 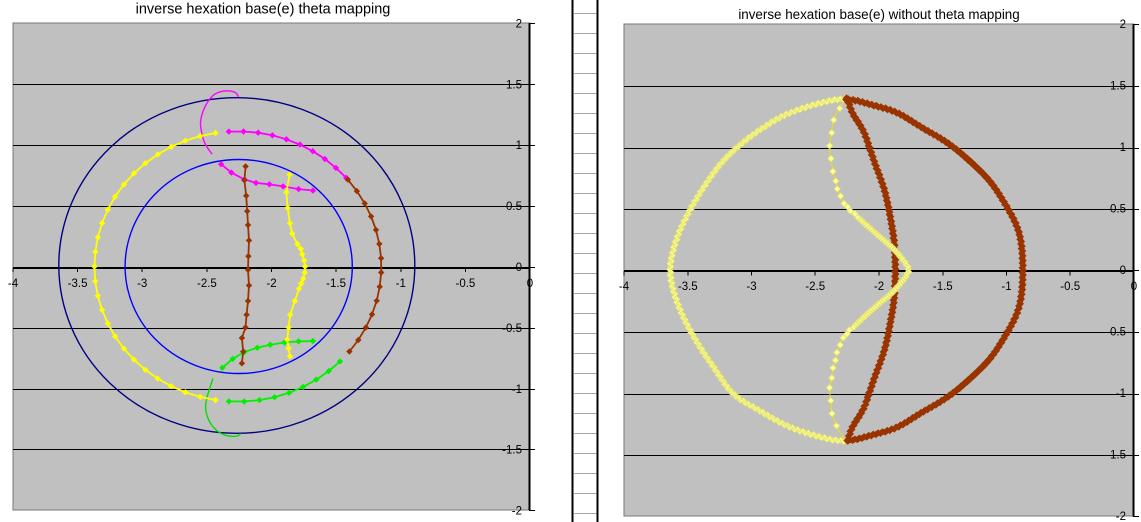 I want to click on svg-text:inverse hexation base(e) theta: inverse hexation base(e) theta mapping, so click(x=263, y=10).